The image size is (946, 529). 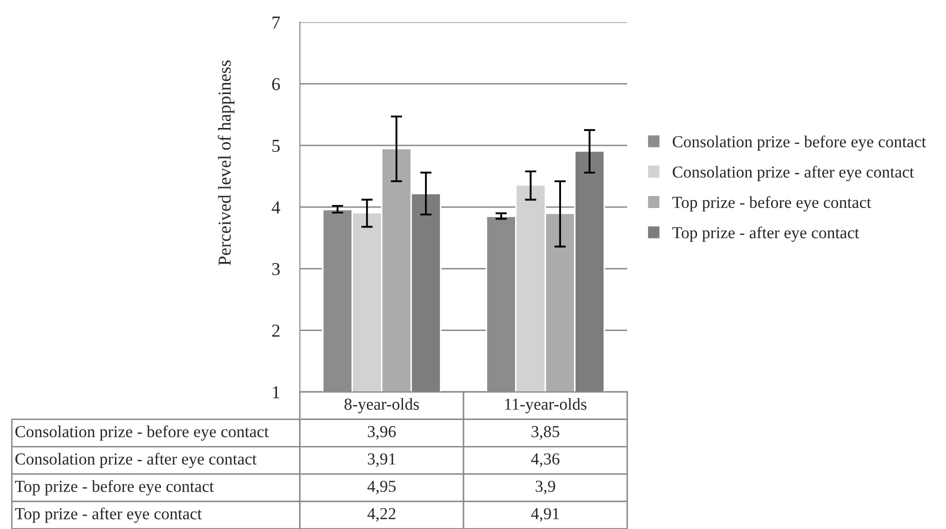 I want to click on text: Top prize - after eye contact, so click(x=108, y=515).